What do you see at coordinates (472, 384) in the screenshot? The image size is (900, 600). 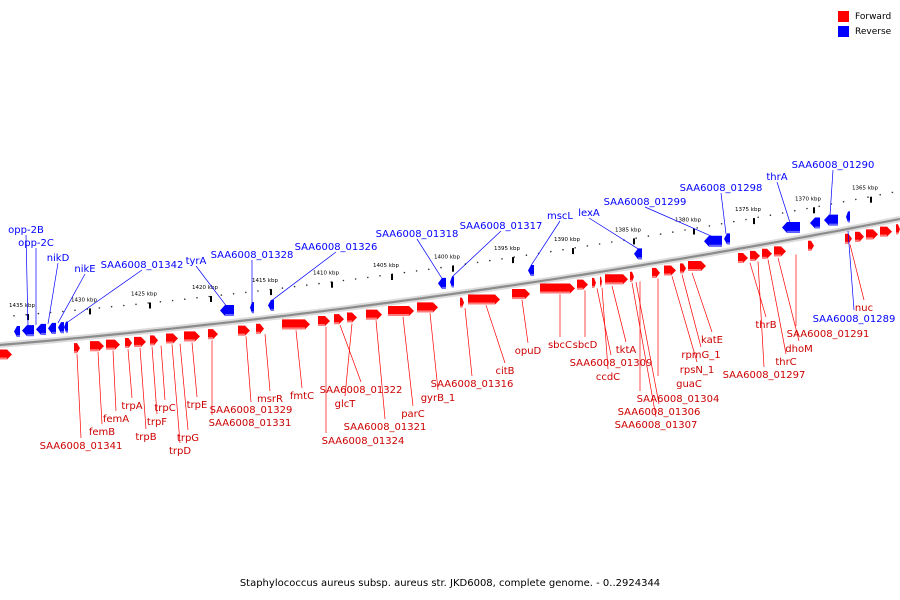 I see `gene-label-saa6008-01316: SAA6008_01316` at bounding box center [472, 384].